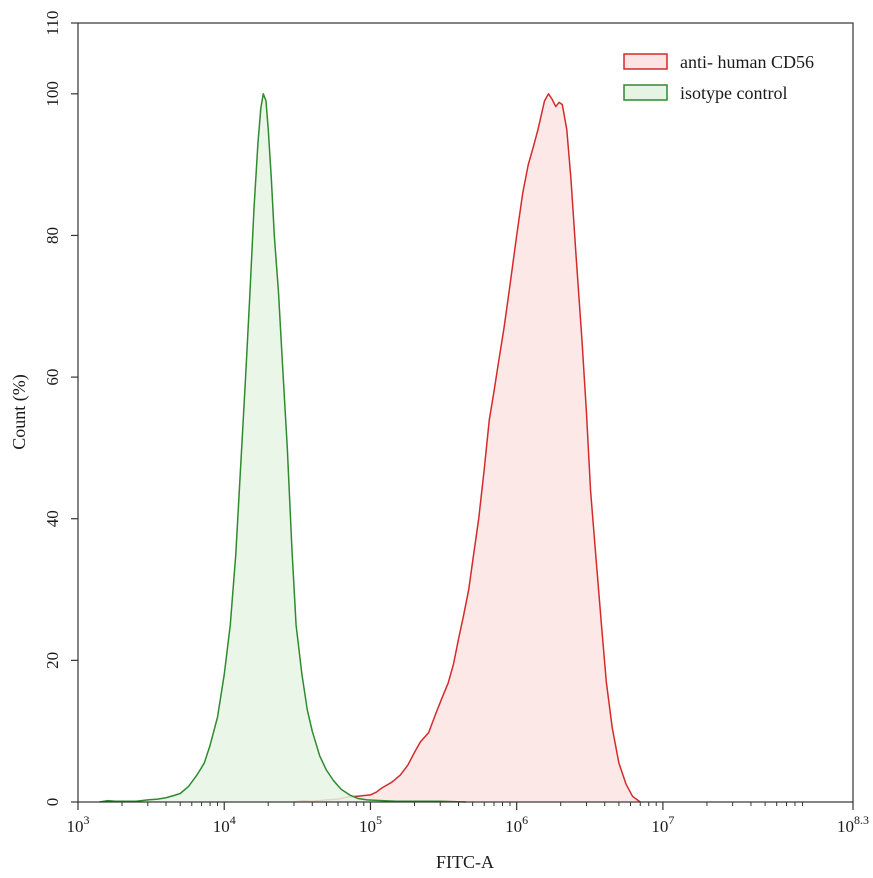 The height and width of the screenshot is (878, 873). Describe the element at coordinates (52, 377) in the screenshot. I see `y-tick-label: 60` at that location.